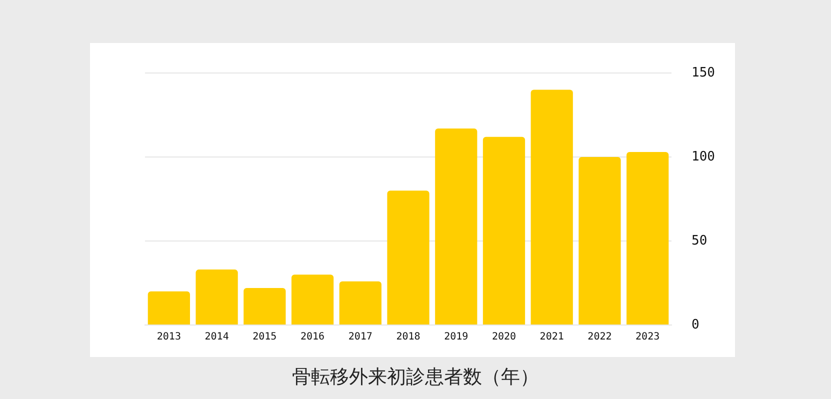  What do you see at coordinates (696, 324) in the screenshot?
I see `y-tick-label: 0` at bounding box center [696, 324].